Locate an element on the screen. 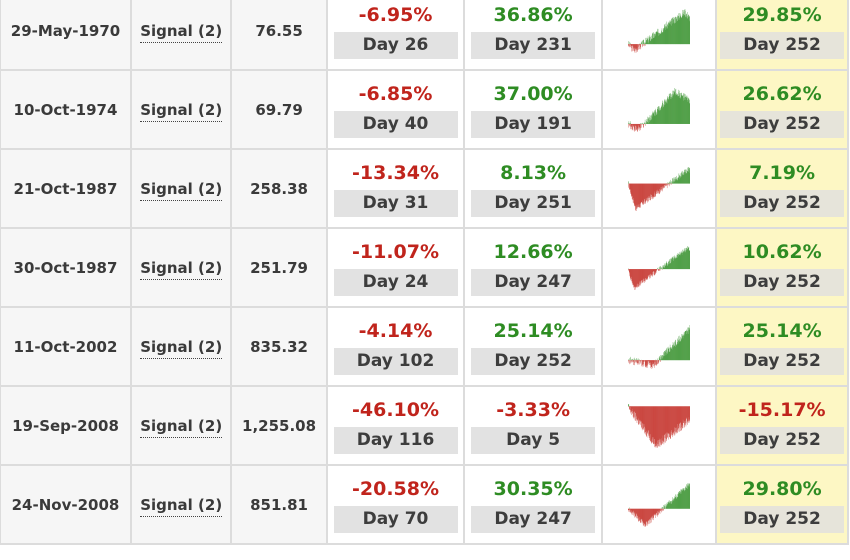 The image size is (850, 560). date-cell: 11-Oct-2002 is located at coordinates (66, 346).